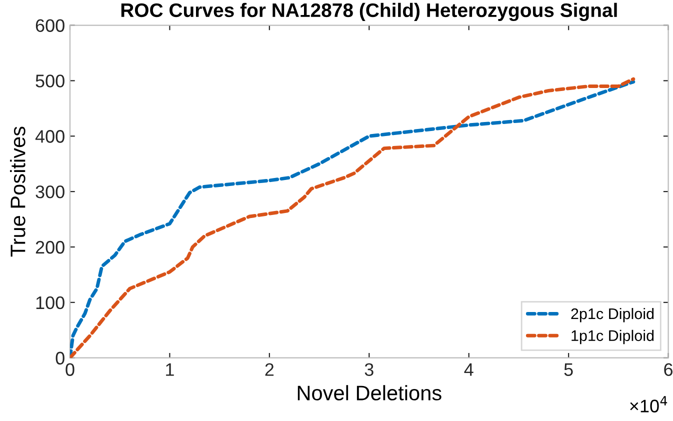 The image size is (673, 421). Describe the element at coordinates (50, 81) in the screenshot. I see `y-tick-label: 500` at that location.